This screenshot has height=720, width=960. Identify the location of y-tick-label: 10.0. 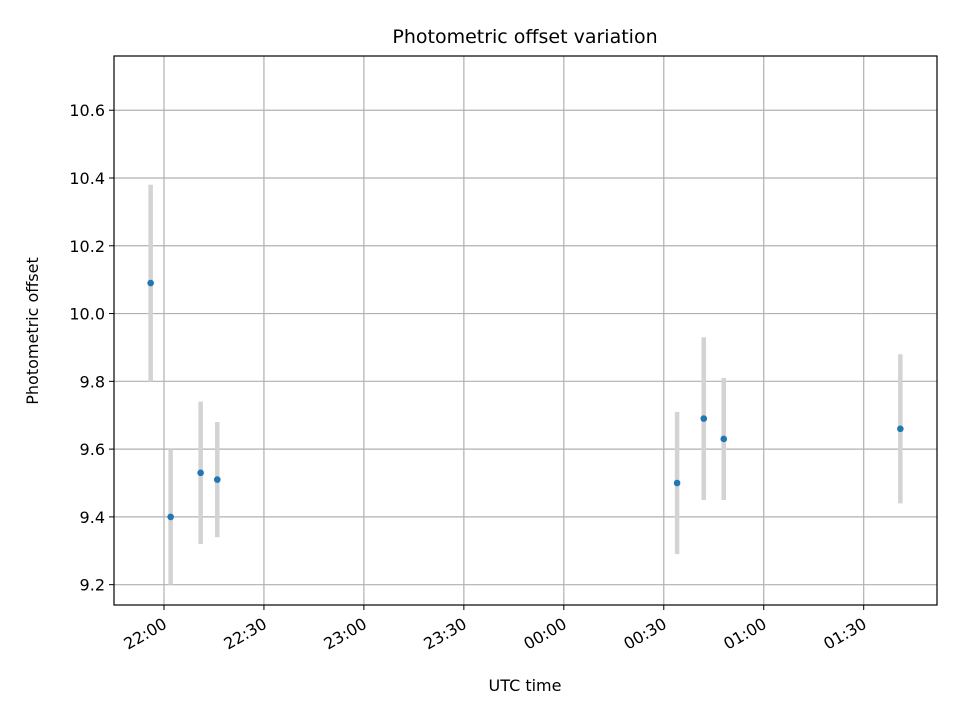
(87, 314).